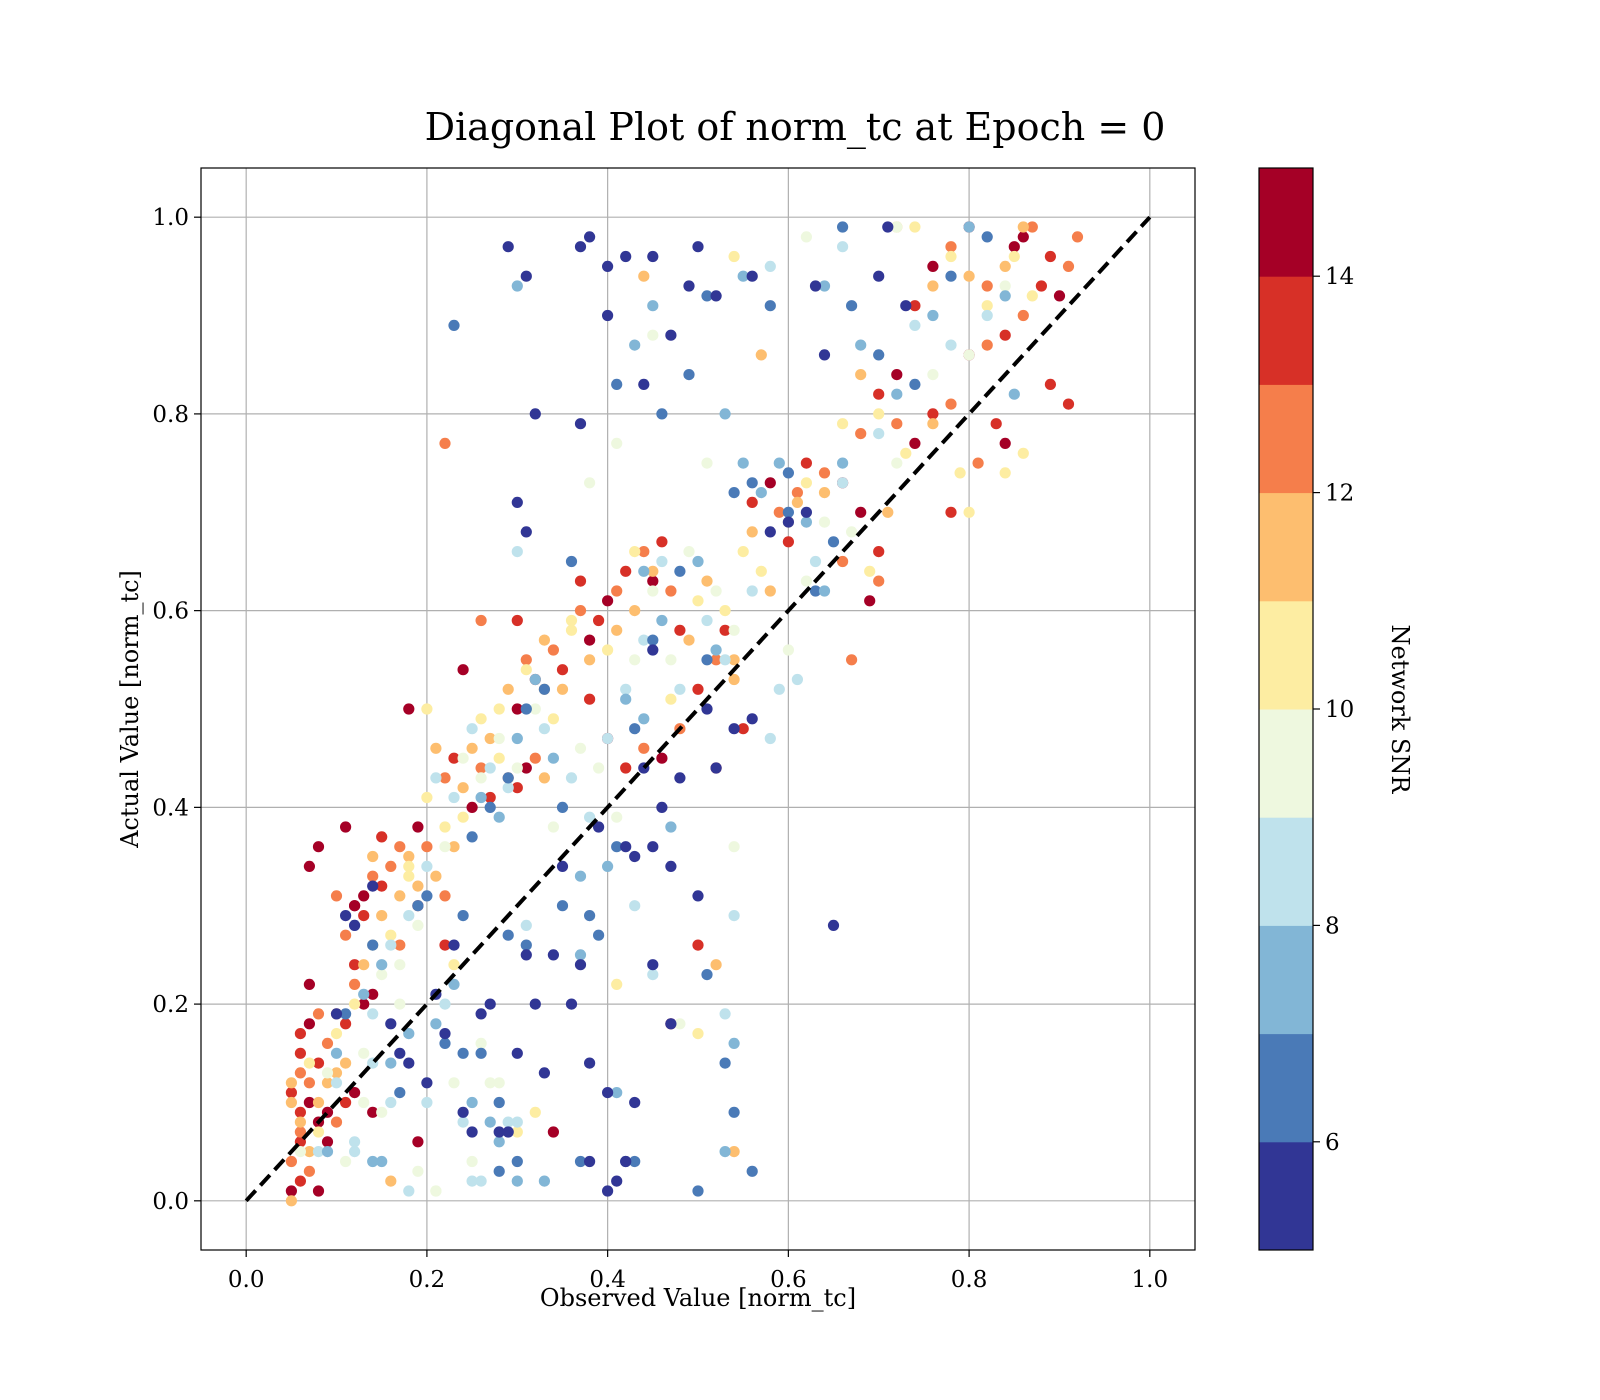 The width and height of the screenshot is (1600, 1400). What do you see at coordinates (170, 808) in the screenshot?
I see `y-tick-label: 0.4` at bounding box center [170, 808].